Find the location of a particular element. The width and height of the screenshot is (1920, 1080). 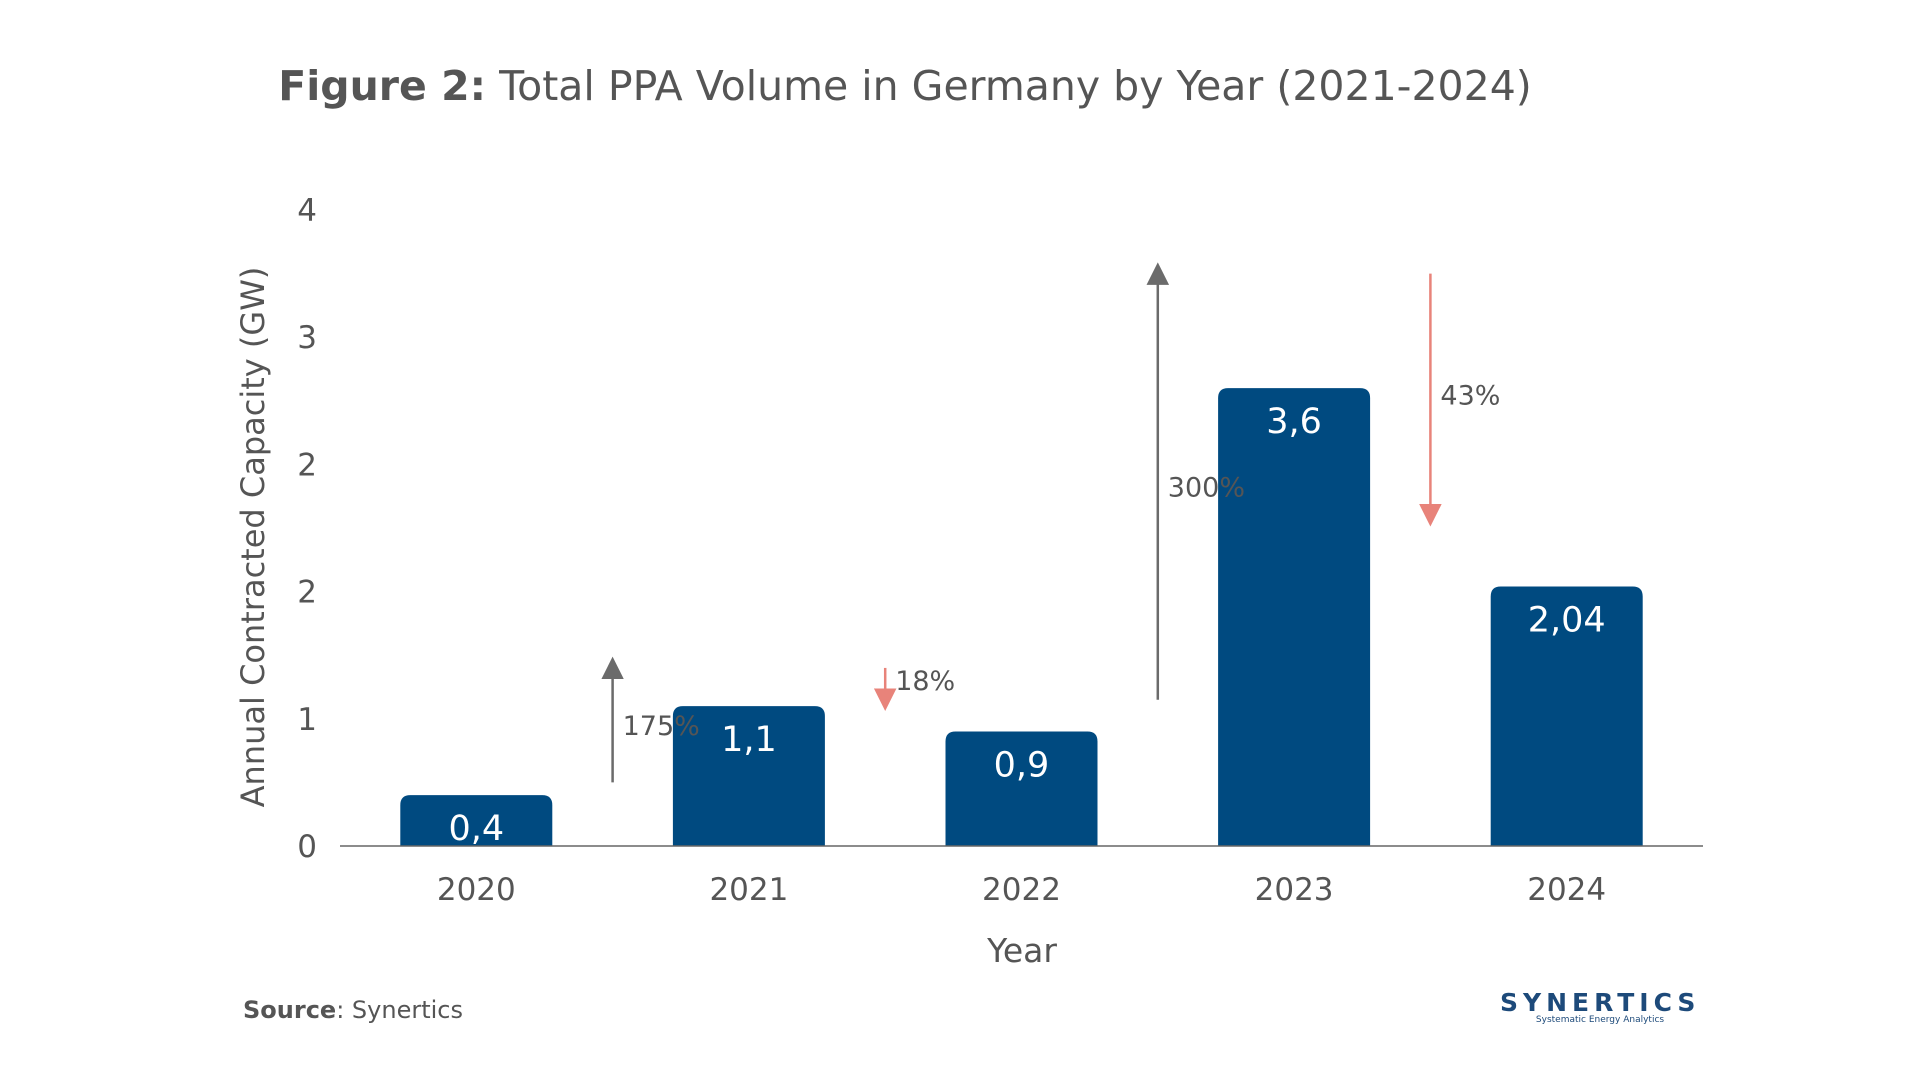

change-label-1: 175% is located at coordinates (661, 726).